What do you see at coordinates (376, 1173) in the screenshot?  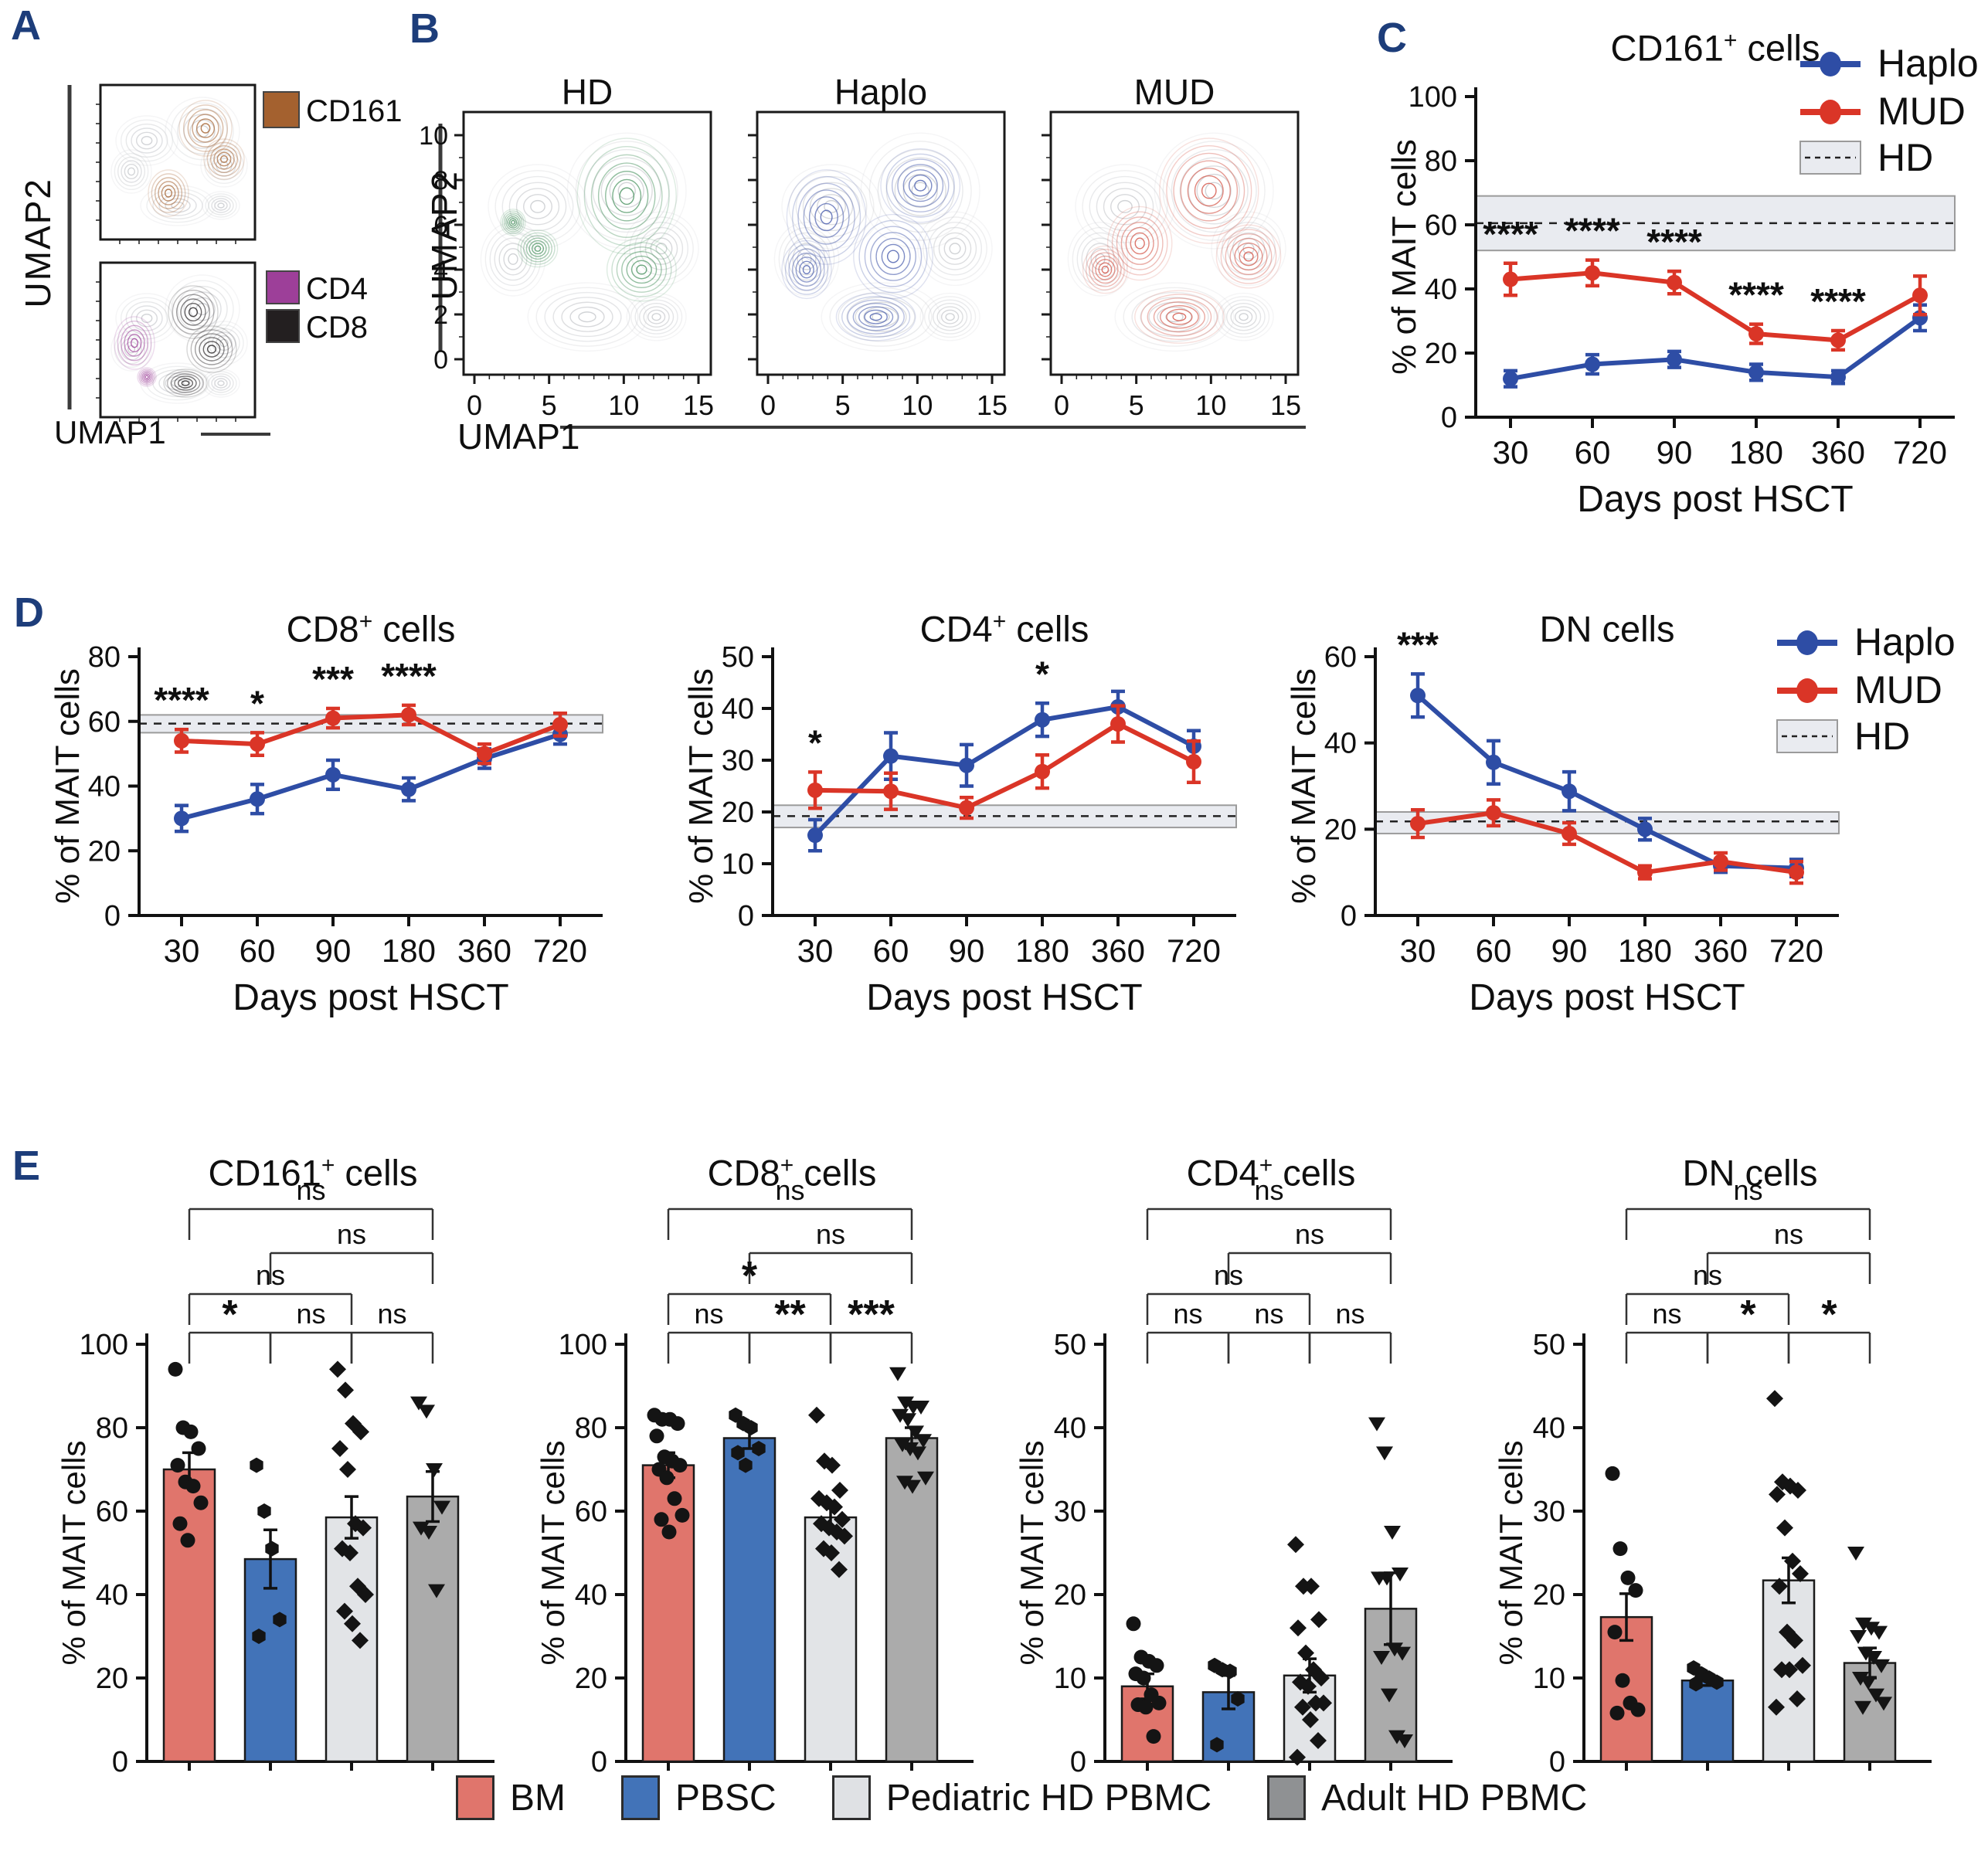 I see `chart-e1-title-rest: cells` at bounding box center [376, 1173].